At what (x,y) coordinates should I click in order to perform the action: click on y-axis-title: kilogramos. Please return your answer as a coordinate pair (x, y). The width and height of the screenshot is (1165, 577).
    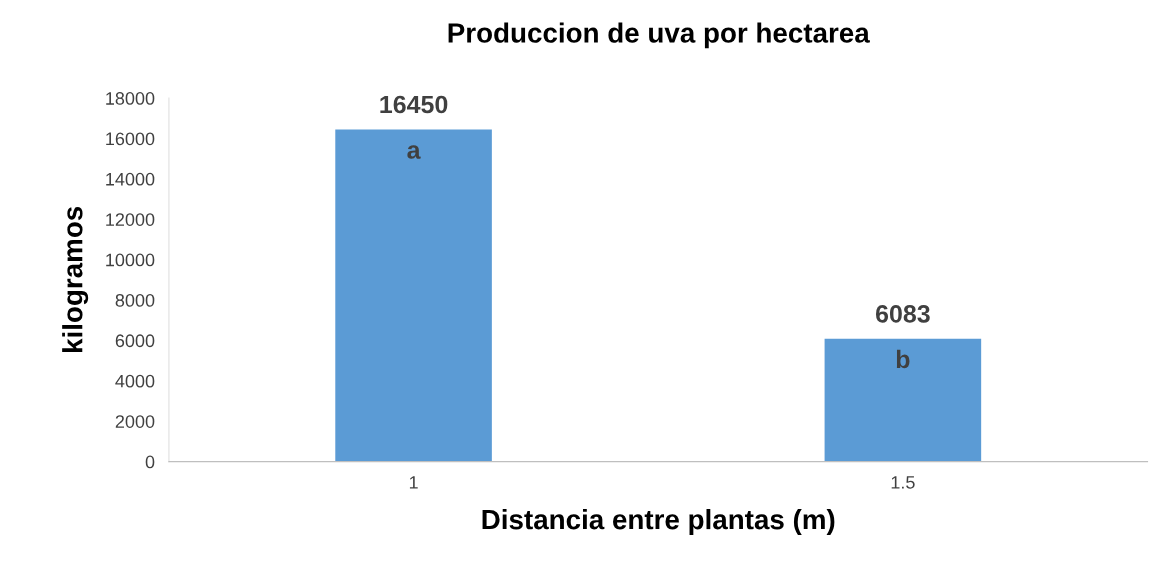
    Looking at the image, I should click on (75, 279).